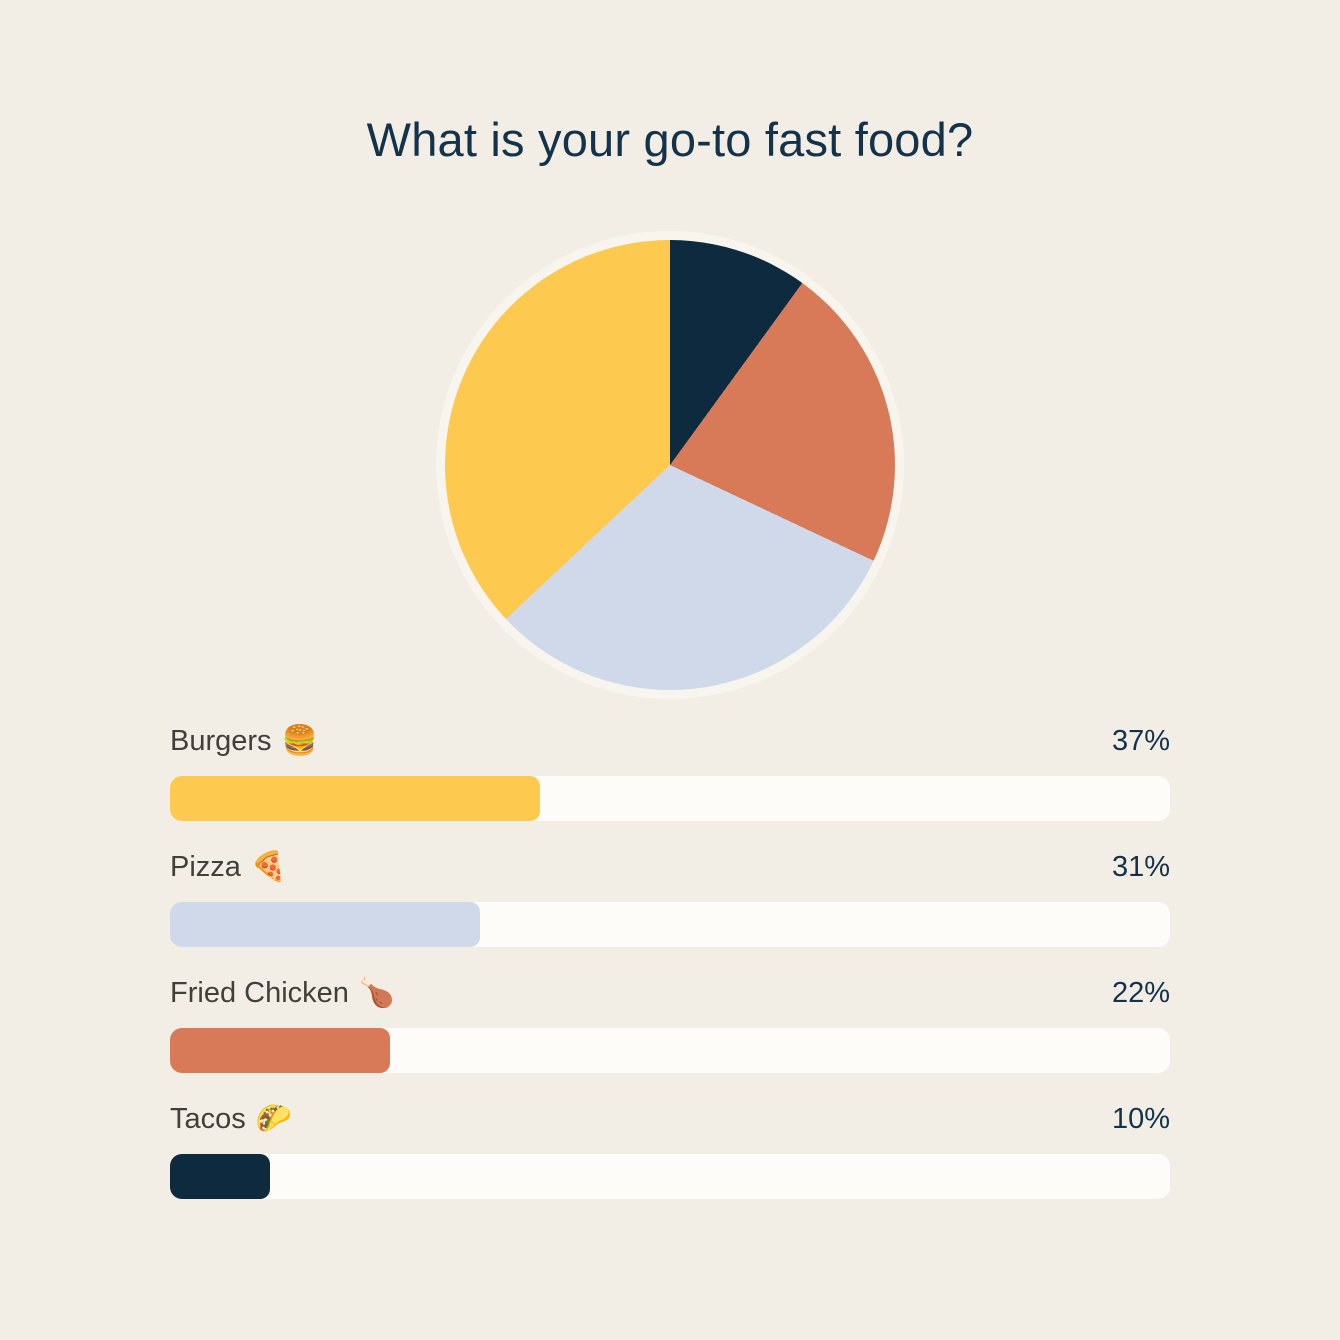 The image size is (1340, 1340). I want to click on row-label-text: Burgers, so click(221, 740).